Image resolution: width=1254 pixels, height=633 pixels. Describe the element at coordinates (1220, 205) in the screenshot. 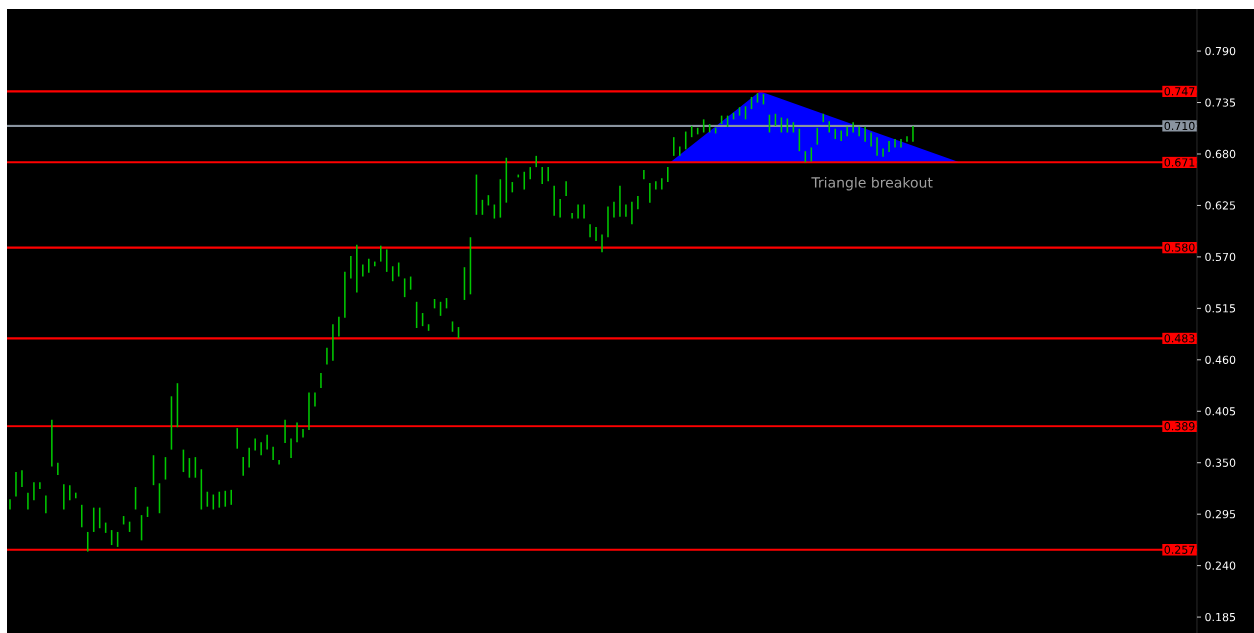

I see `y-tick-label: 0.625` at that location.